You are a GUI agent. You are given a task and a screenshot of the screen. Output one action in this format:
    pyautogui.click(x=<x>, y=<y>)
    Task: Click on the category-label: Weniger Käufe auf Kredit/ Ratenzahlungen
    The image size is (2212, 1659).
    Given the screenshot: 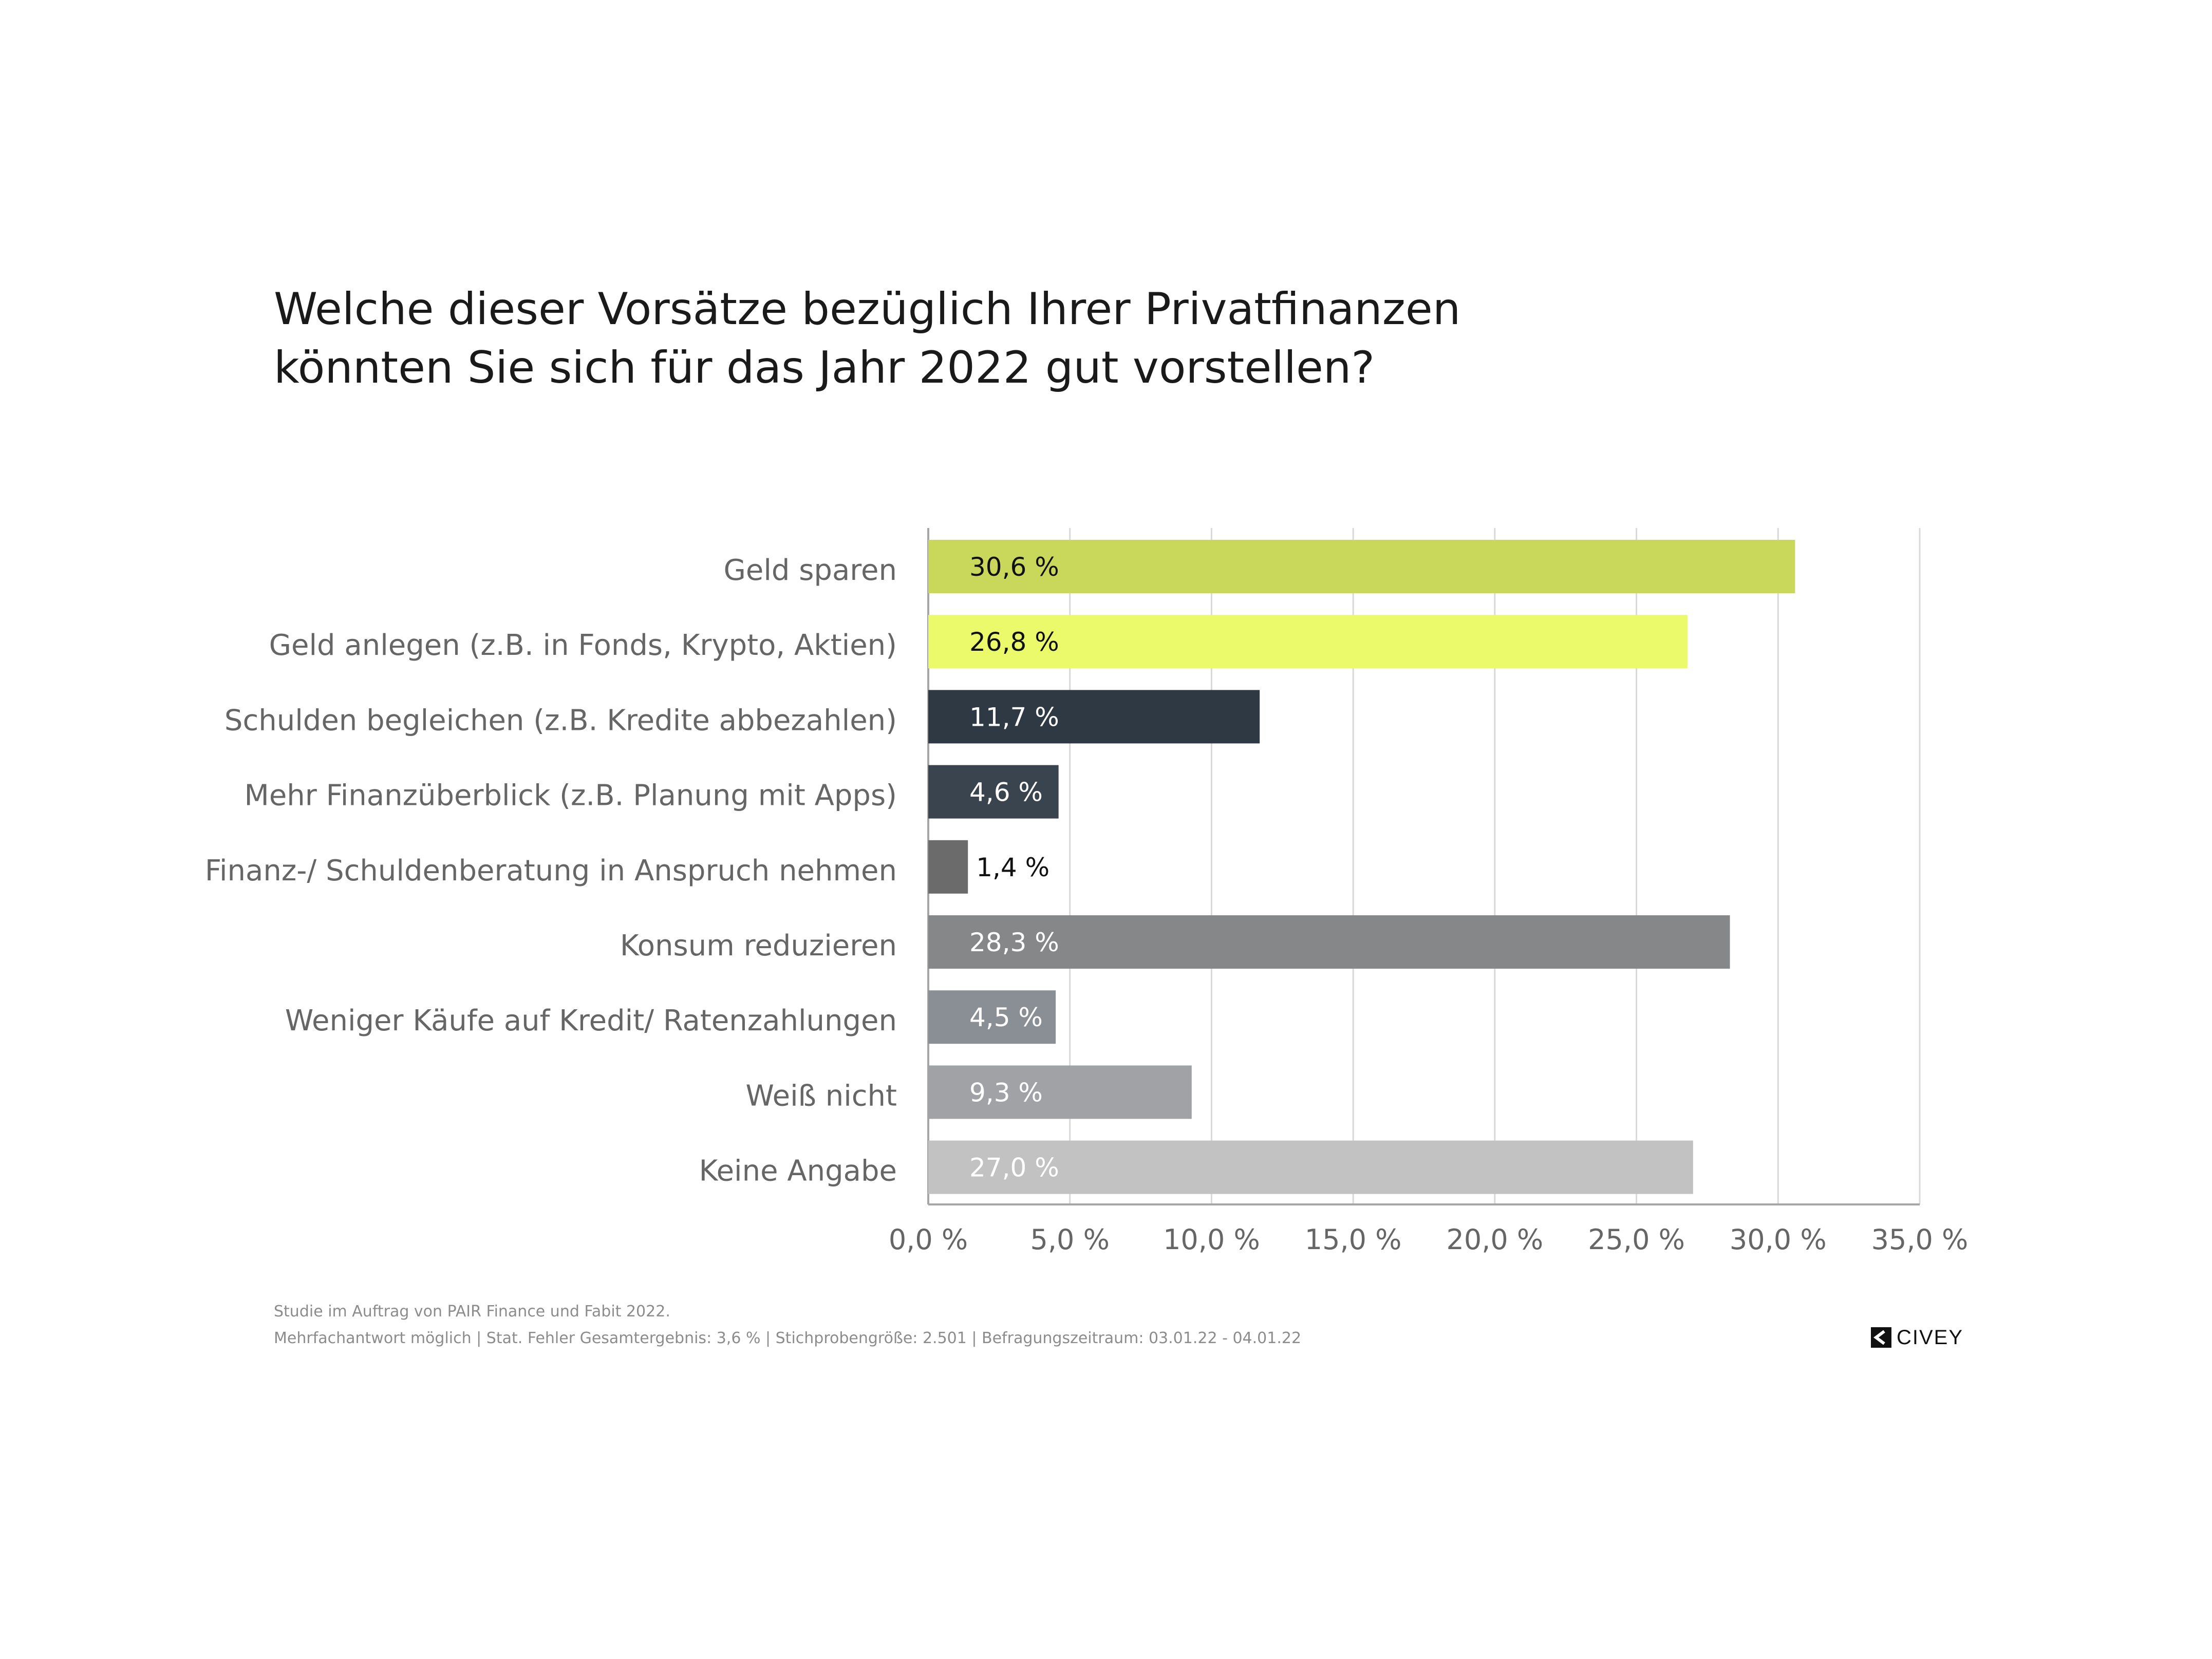 What is the action you would take?
    pyautogui.click(x=591, y=1021)
    